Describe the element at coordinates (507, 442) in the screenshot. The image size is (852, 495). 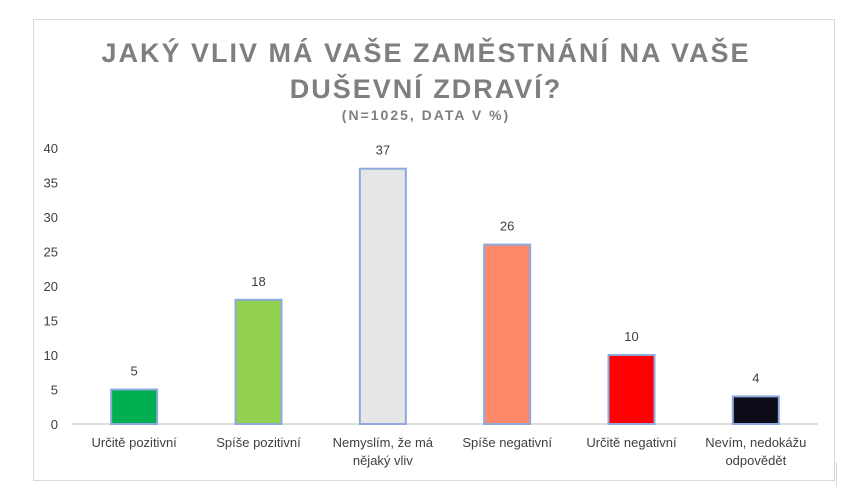
I see `x-tick-label: Spíše negativní` at that location.